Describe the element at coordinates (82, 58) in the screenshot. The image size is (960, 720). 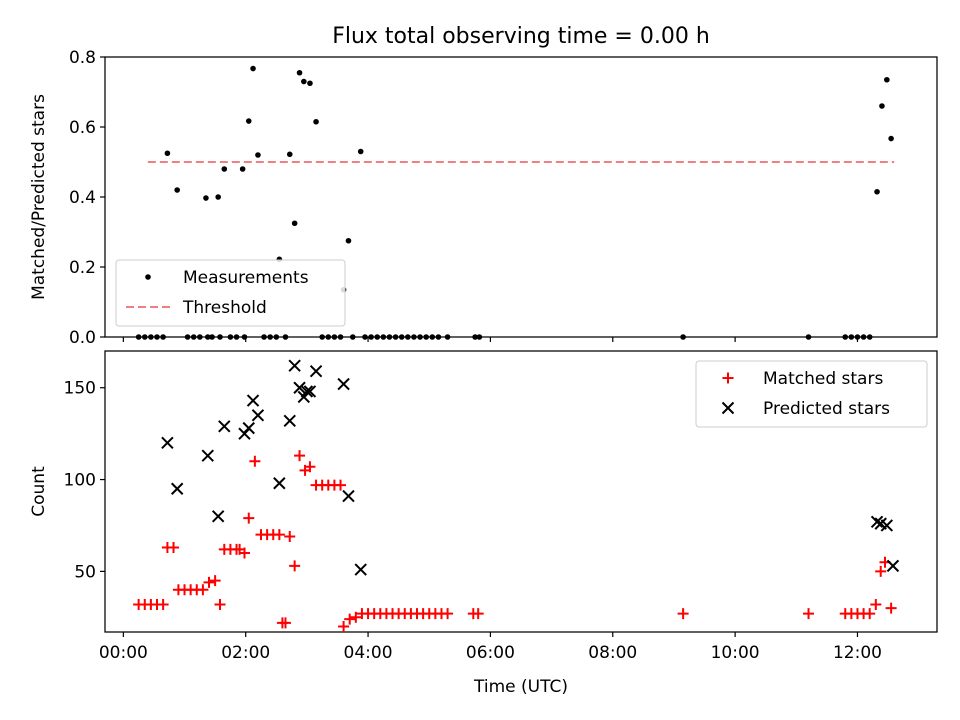
I see `y-tick-label: 0.8` at that location.